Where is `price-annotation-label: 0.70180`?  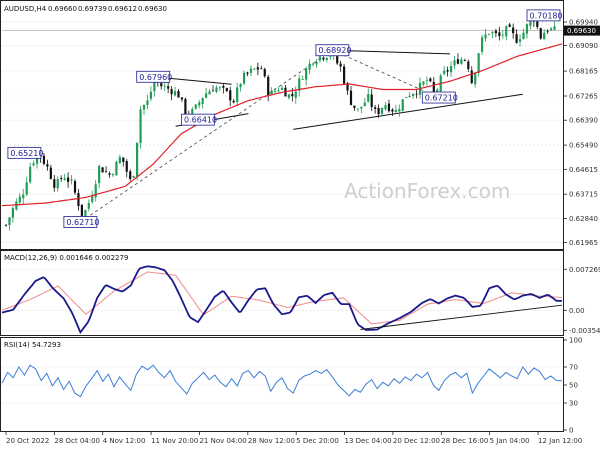 price-annotation-label: 0.70180 is located at coordinates (546, 15).